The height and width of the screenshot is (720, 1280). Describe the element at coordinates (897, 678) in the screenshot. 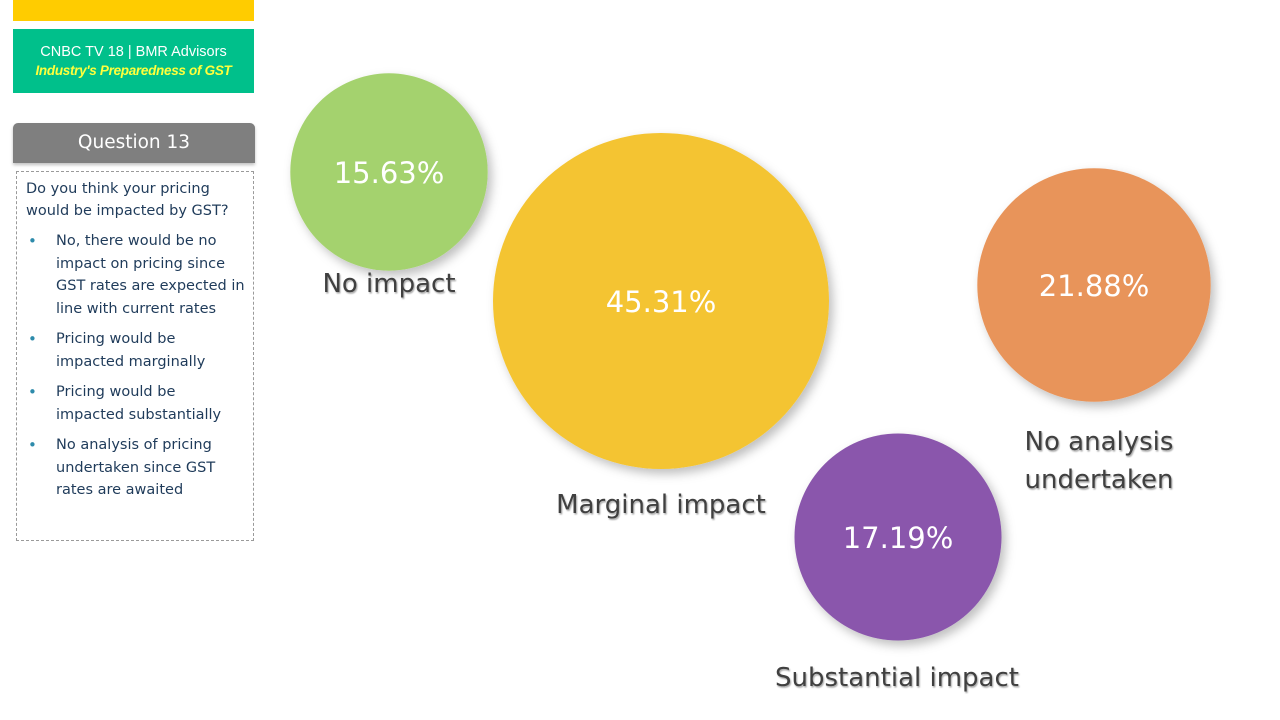

I see `category-label-substantial-impact: Substantial impact` at that location.